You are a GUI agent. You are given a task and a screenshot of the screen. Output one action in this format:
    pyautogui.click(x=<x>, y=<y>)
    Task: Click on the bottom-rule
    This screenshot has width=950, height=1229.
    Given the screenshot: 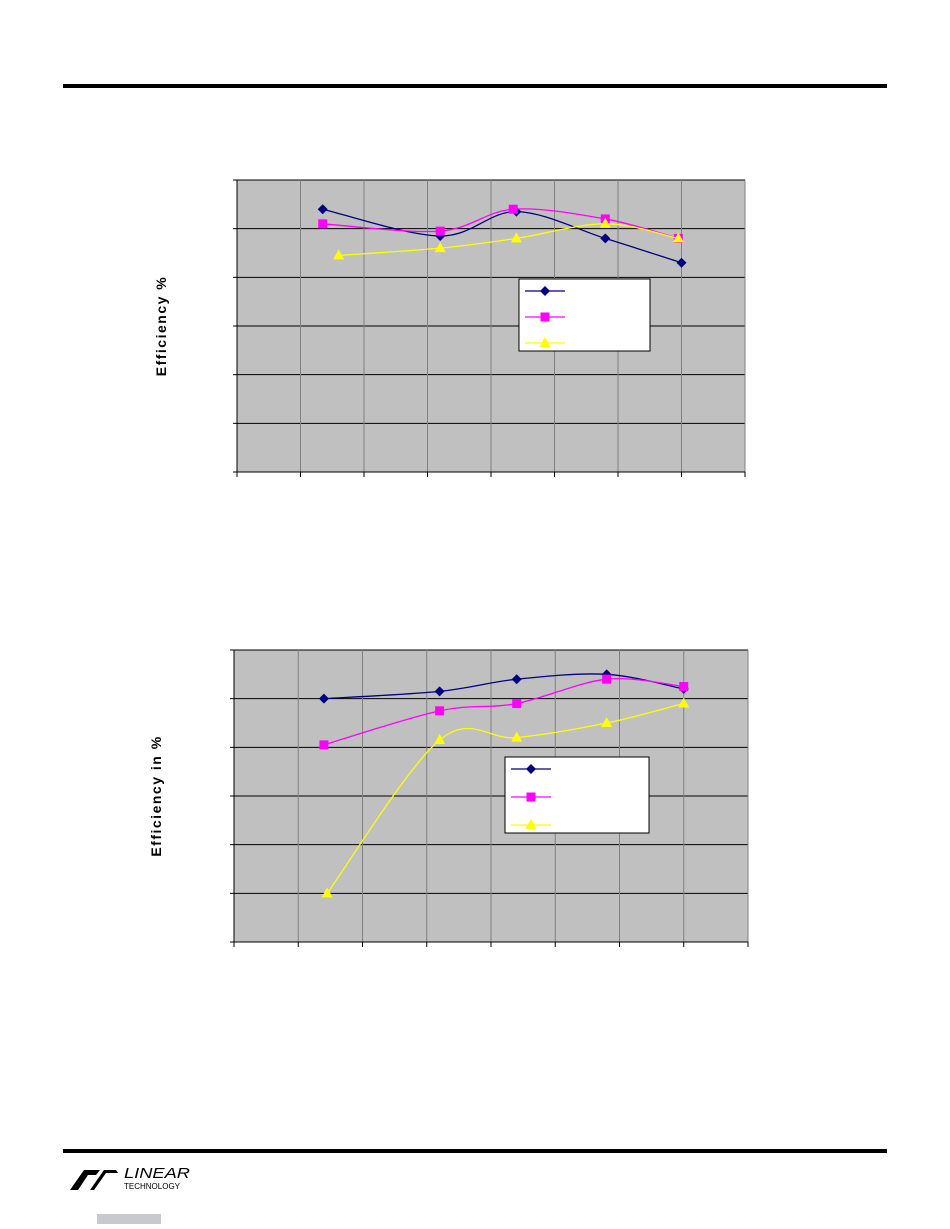 What is the action you would take?
    pyautogui.click(x=475, y=1151)
    